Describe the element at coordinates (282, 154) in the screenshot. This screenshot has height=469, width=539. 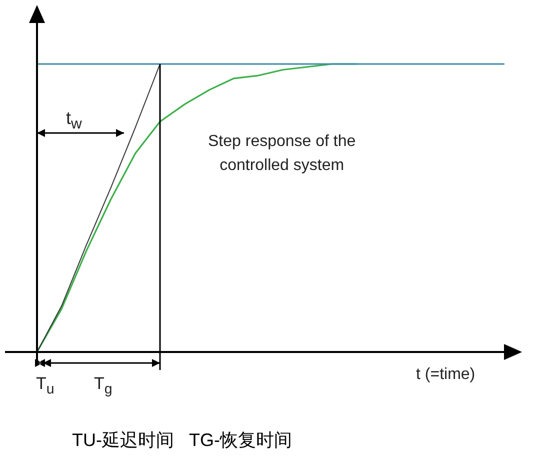
I see `annotation: Step response of the controlled system` at that location.